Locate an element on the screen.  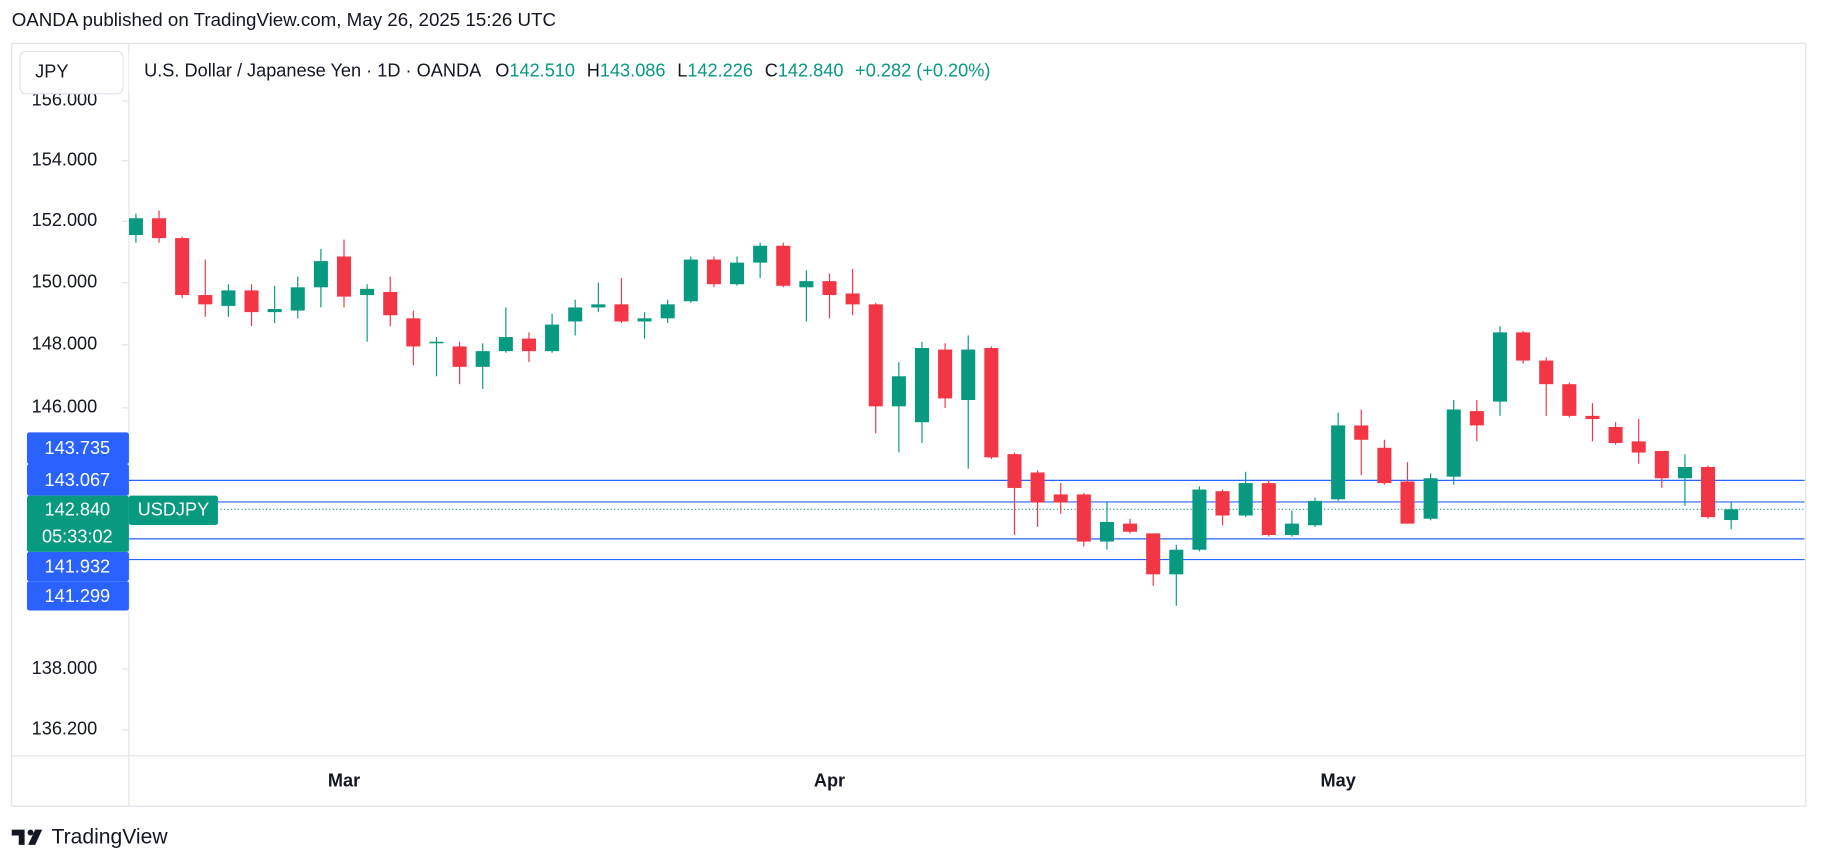
x-tick-label: Mar is located at coordinates (344, 780).